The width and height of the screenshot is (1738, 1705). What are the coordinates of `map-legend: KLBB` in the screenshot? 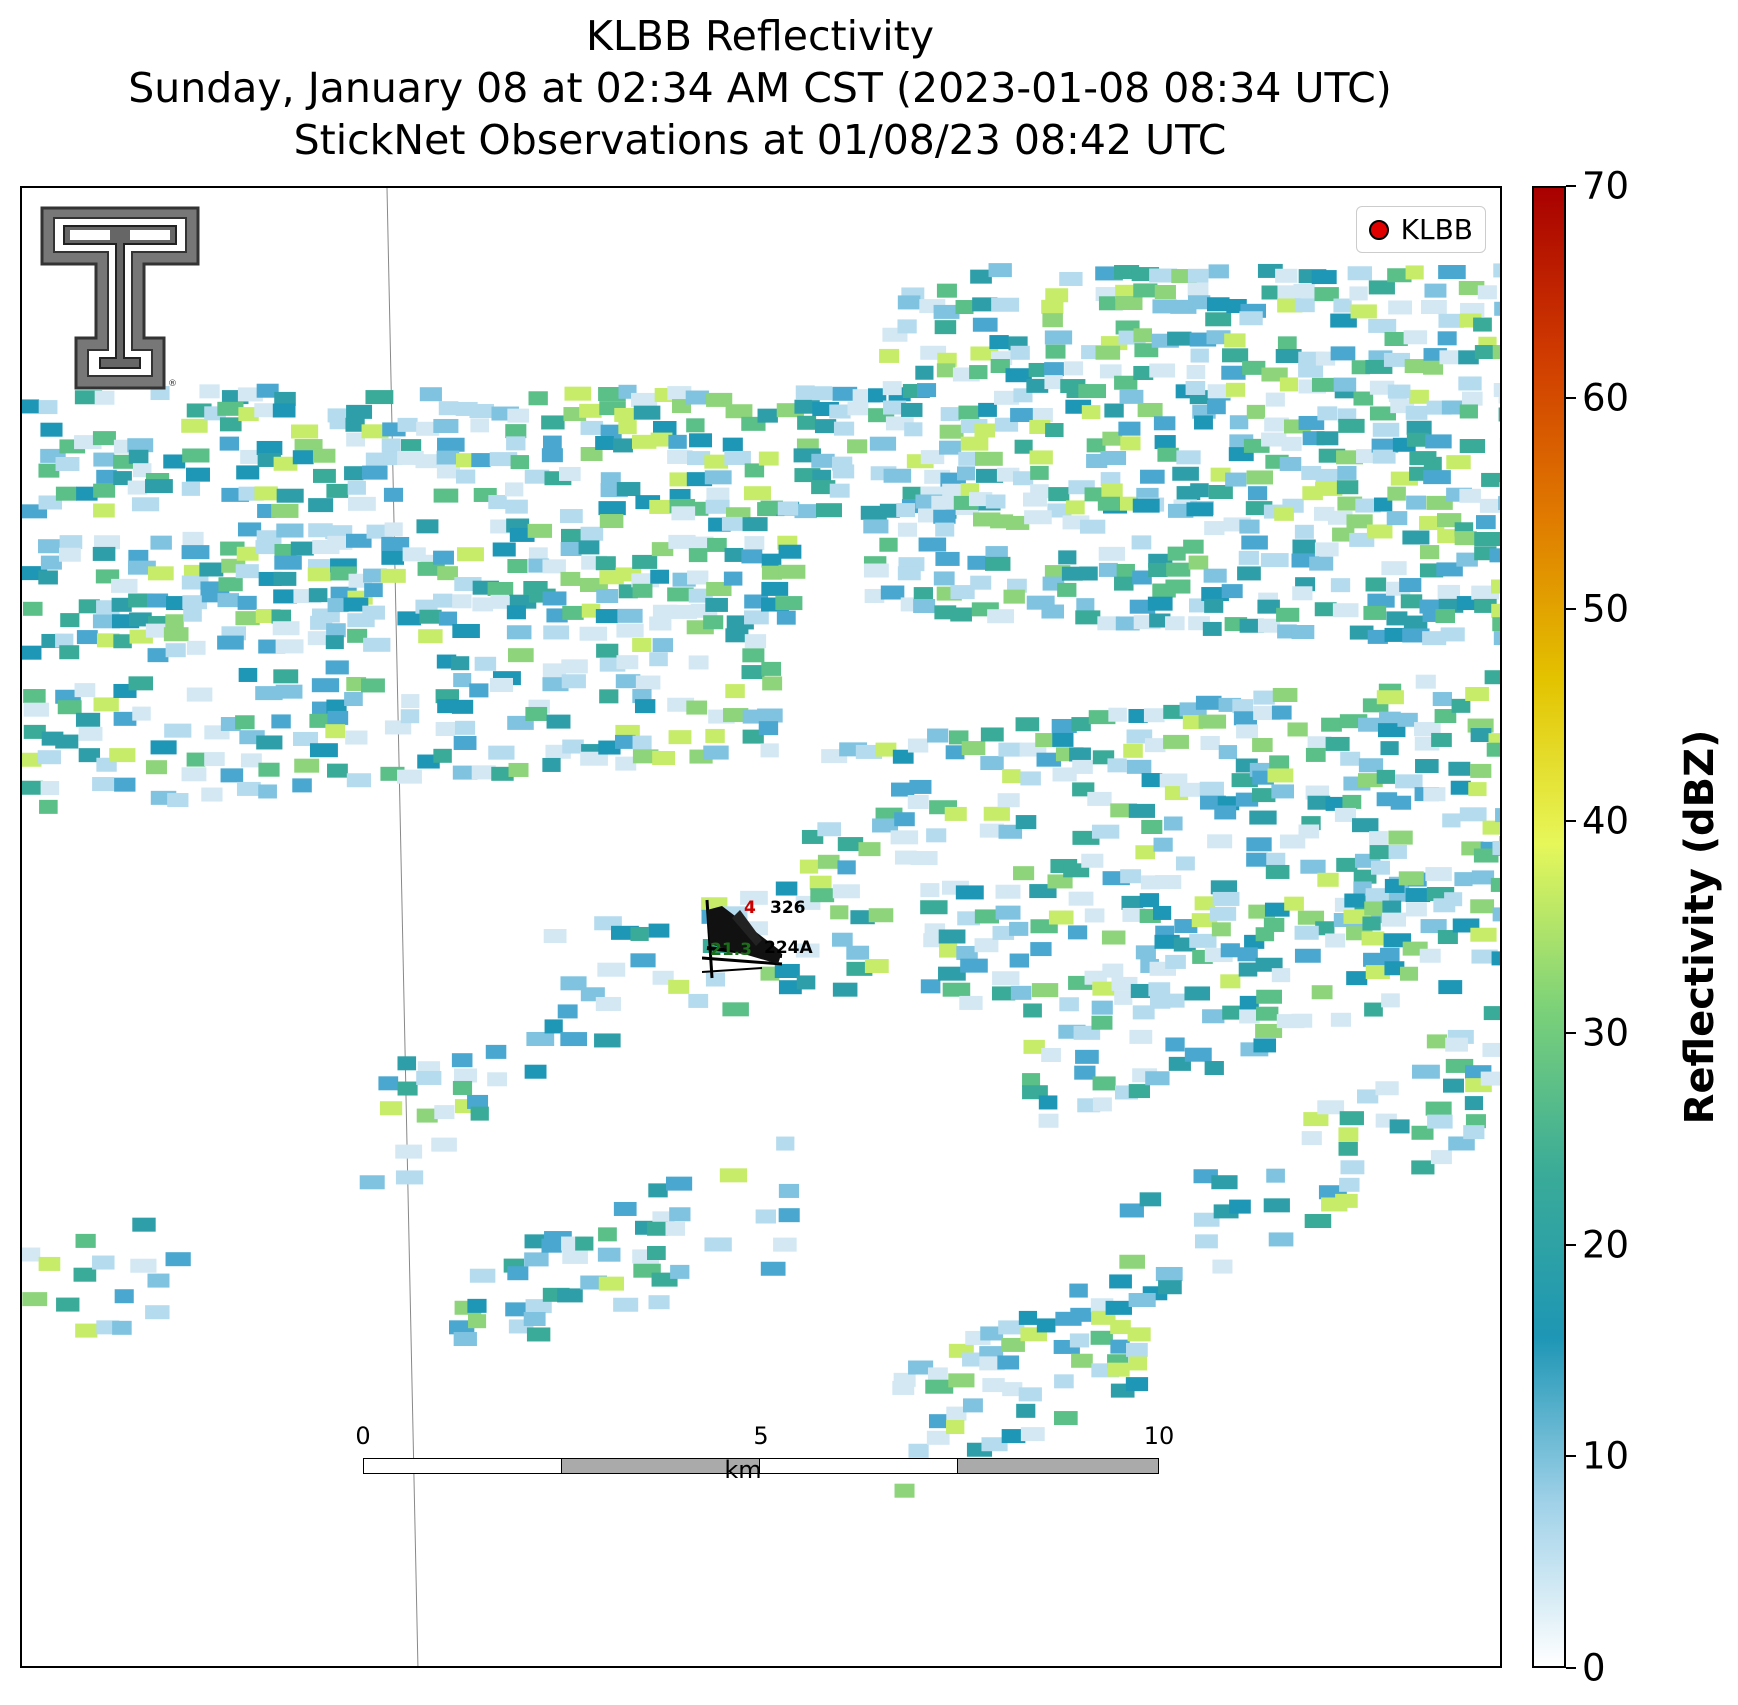 It's located at (1420, 229).